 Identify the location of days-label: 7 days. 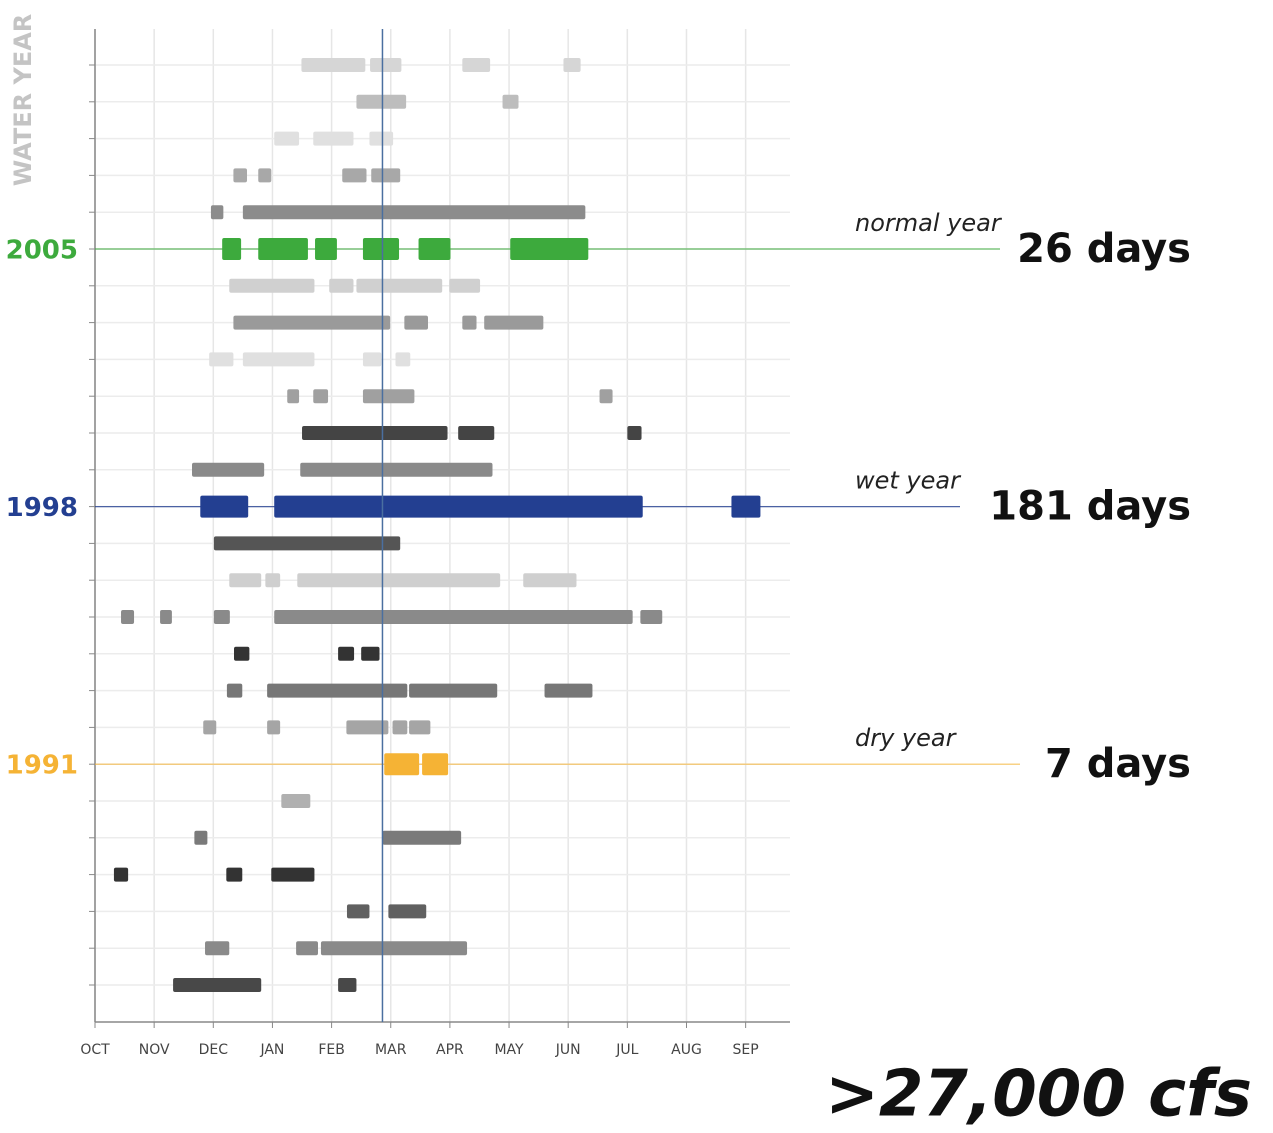
(1118, 764).